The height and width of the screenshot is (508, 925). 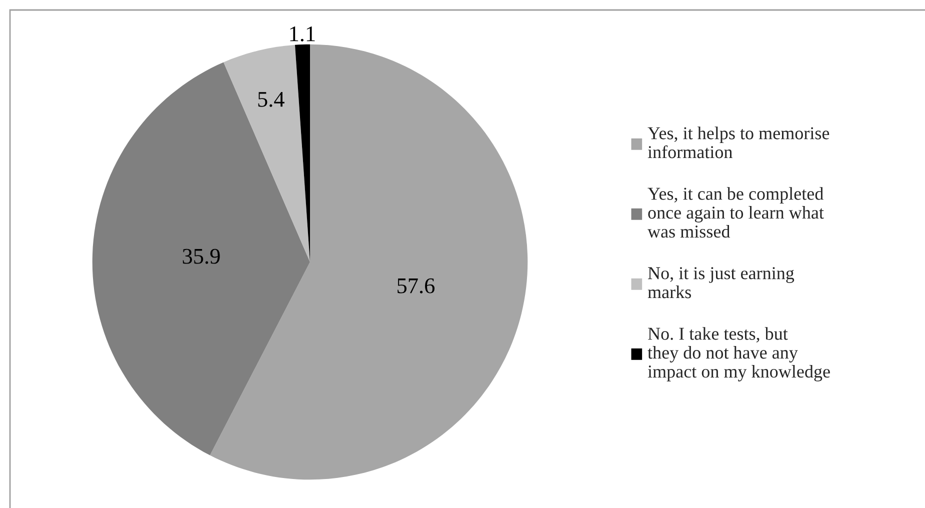 What do you see at coordinates (739, 142) in the screenshot?
I see `legend-label: Yes, it helps to memorise information` at bounding box center [739, 142].